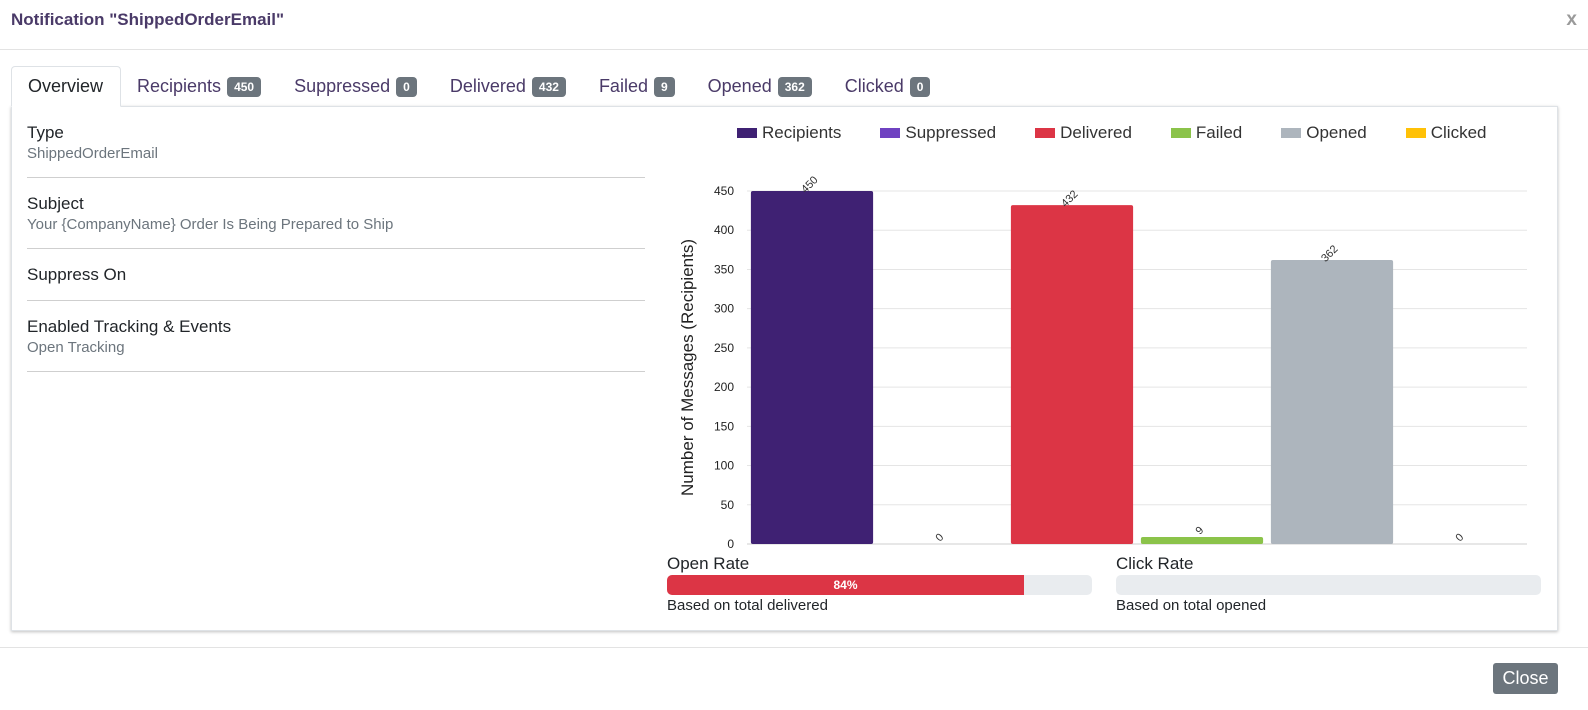 The image size is (1588, 710). What do you see at coordinates (724, 269) in the screenshot?
I see `y-tick-label: 350` at bounding box center [724, 269].